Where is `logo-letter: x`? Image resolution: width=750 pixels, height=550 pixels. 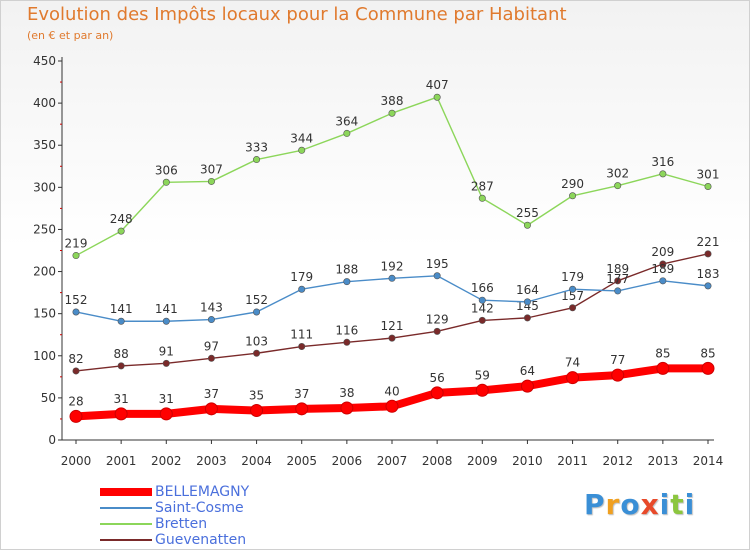 logo-letter: x is located at coordinates (650, 504).